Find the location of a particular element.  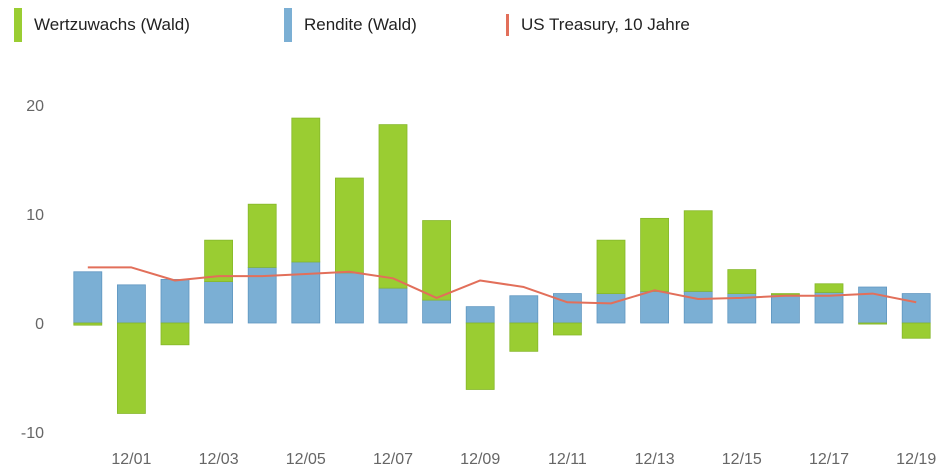

y-tick-label: 10 is located at coordinates (35, 215).